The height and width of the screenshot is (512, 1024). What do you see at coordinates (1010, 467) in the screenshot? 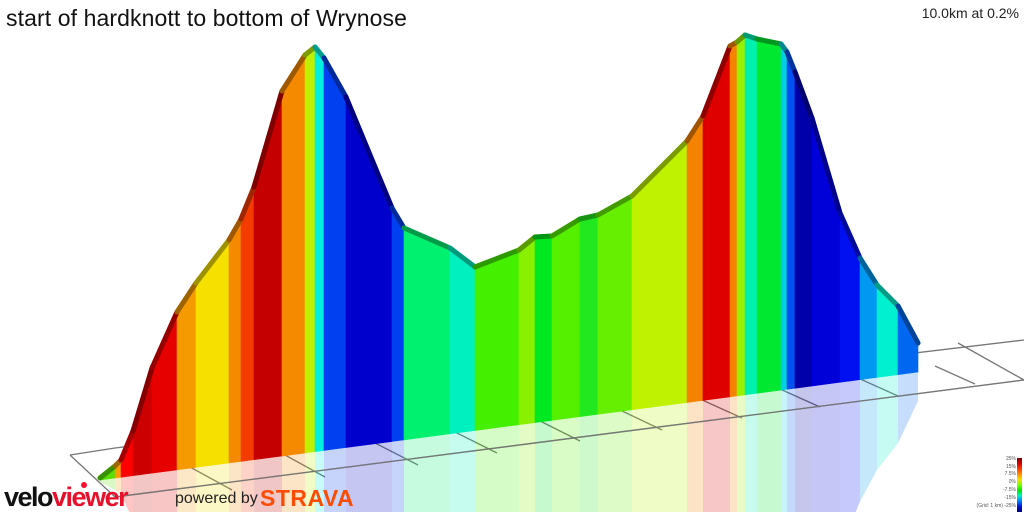
I see `legend-label: 15%` at bounding box center [1010, 467].